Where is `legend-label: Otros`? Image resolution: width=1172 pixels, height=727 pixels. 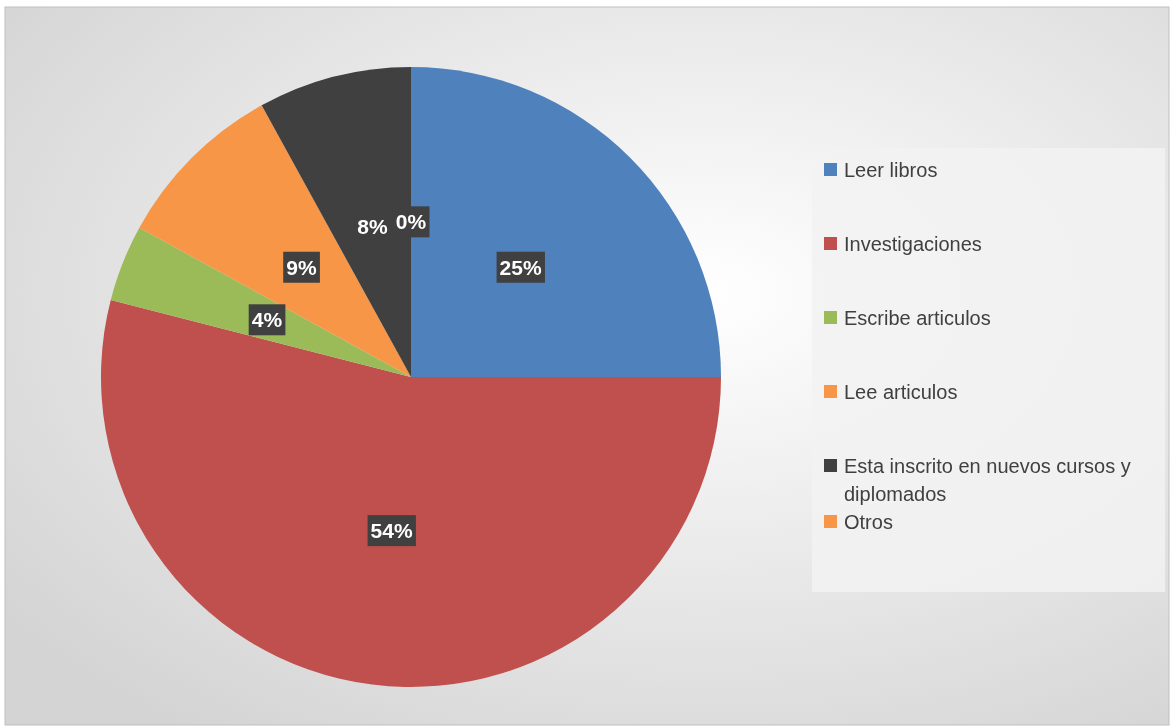
legend-label: Otros is located at coordinates (868, 522).